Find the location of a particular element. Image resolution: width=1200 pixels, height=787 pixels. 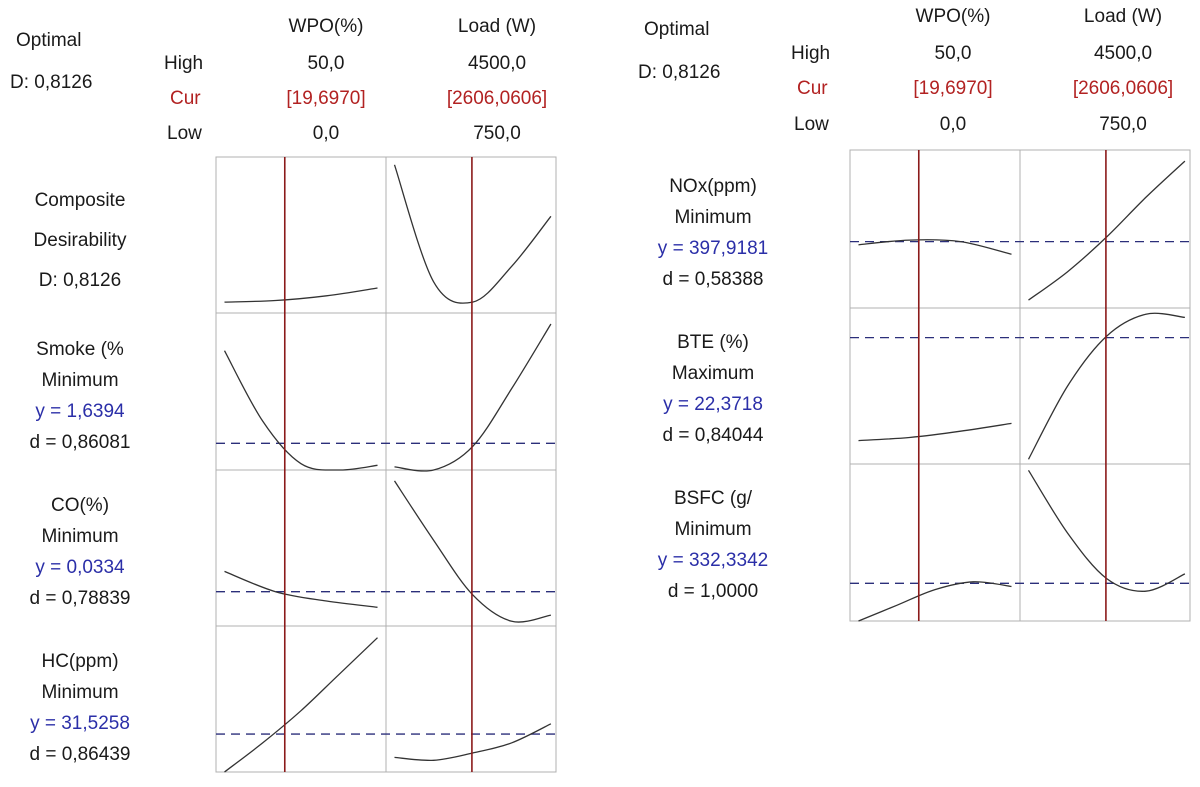

bte-d-value: d = 0,84044 is located at coordinates (713, 435).